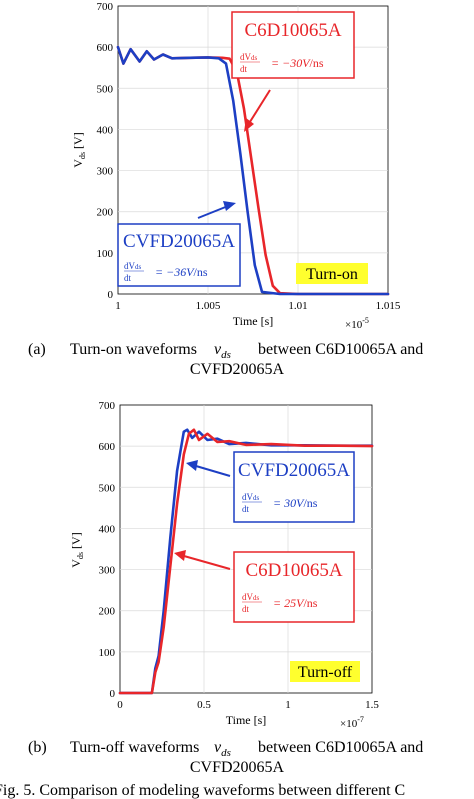  What do you see at coordinates (237, 369) in the screenshot?
I see `caption-a-line2: CVFD20065A` at bounding box center [237, 369].